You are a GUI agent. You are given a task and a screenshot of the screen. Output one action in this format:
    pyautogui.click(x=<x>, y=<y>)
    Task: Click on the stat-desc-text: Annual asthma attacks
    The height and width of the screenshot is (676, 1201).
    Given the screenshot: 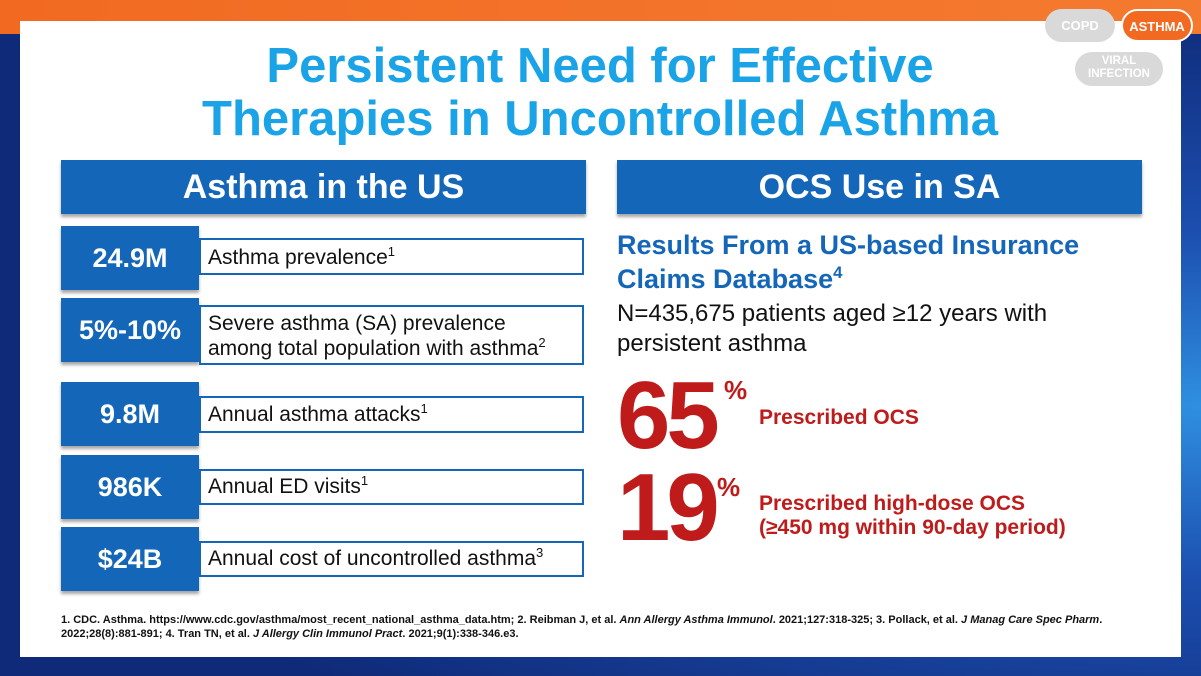 What is the action you would take?
    pyautogui.click(x=314, y=414)
    